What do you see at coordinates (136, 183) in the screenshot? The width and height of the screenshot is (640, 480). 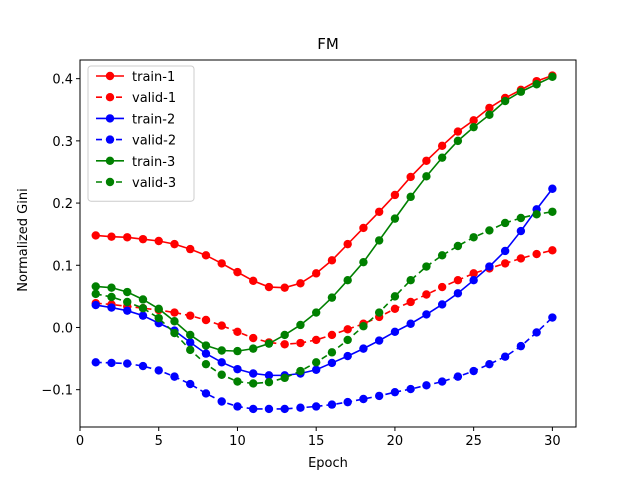 I see `legend-item-valid-3: valid-3` at bounding box center [136, 183].